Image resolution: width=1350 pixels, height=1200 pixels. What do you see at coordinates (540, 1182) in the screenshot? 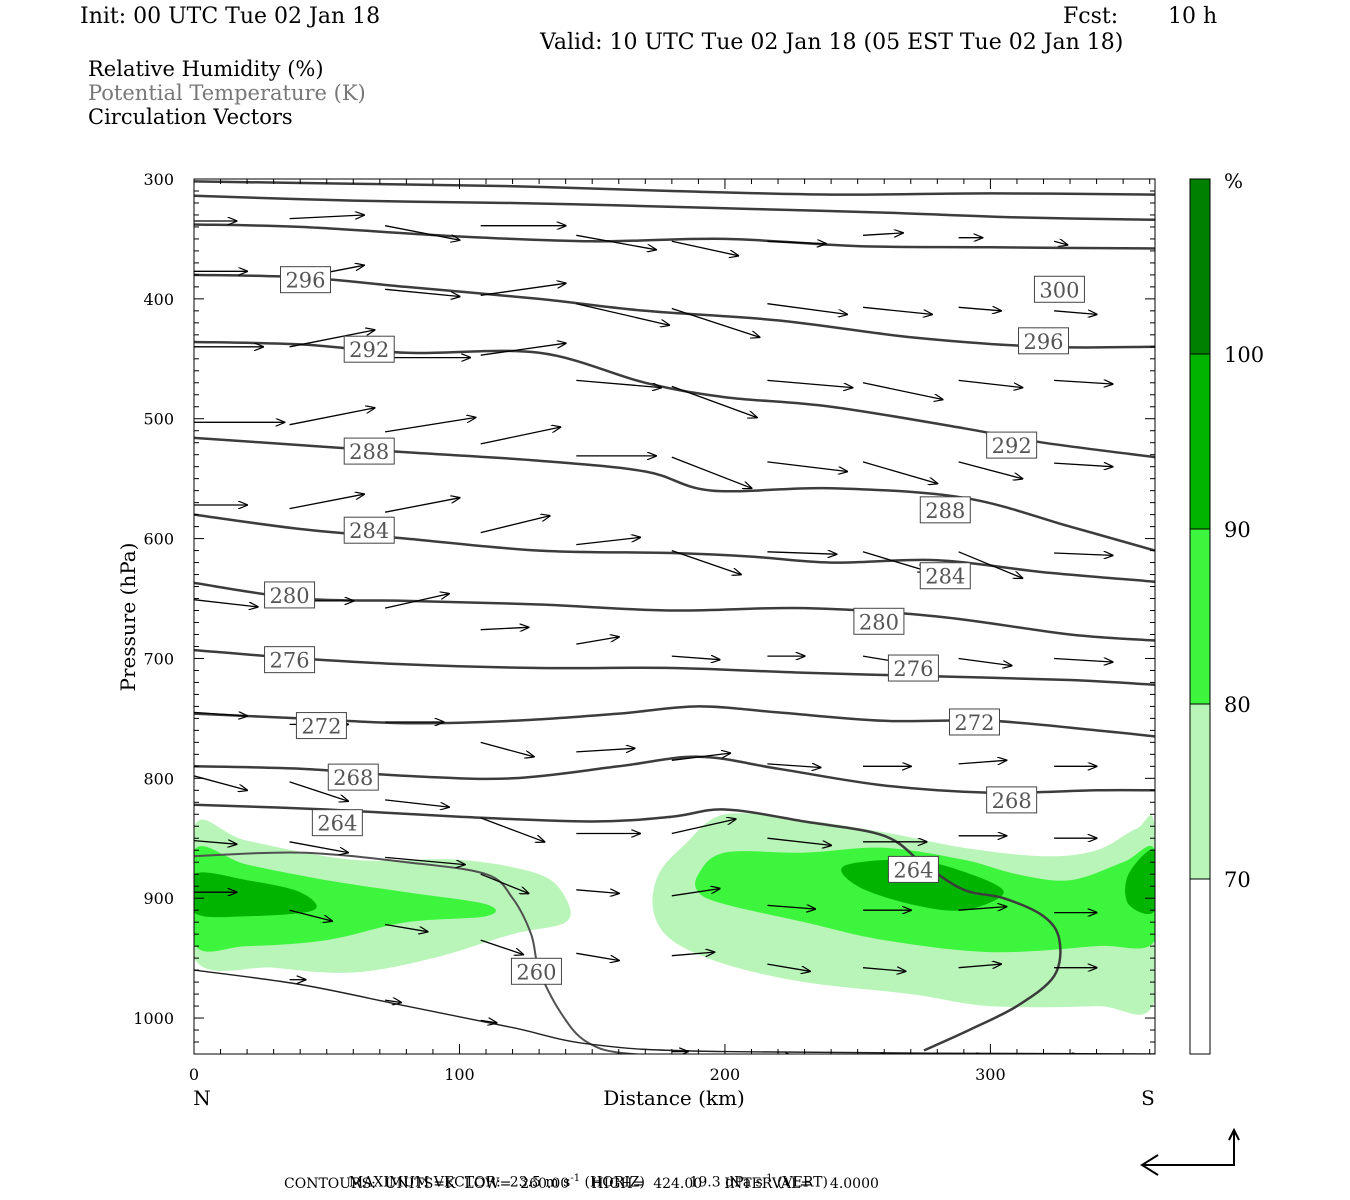
I see `horiz-max-value: 23.5 m s` at bounding box center [540, 1182].